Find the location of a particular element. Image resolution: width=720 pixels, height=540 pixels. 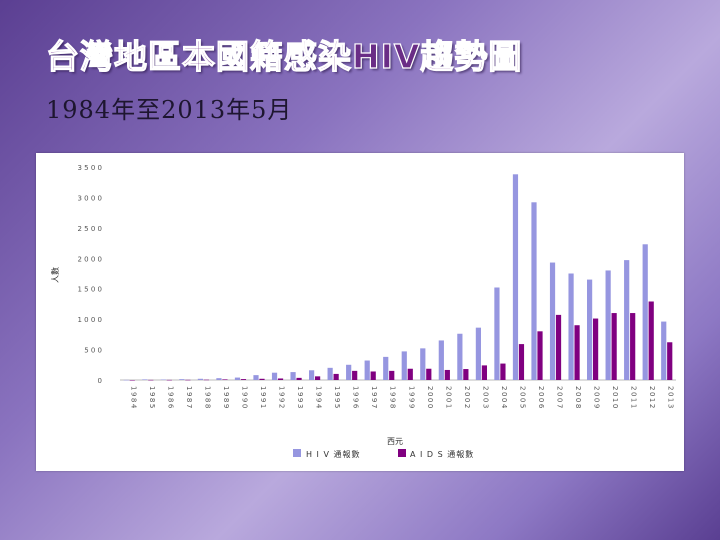

x-tick-label: 1998 is located at coordinates (393, 398).